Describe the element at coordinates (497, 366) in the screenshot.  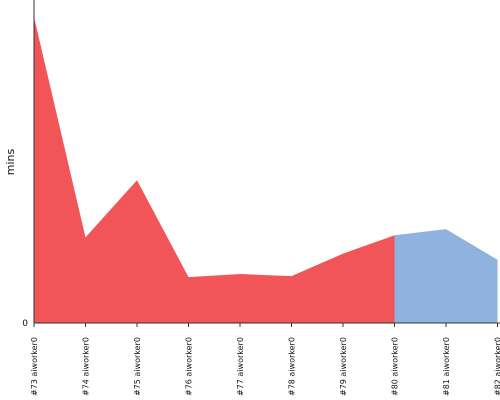
I see `x-tick-label: #82 aiworker0` at that location.